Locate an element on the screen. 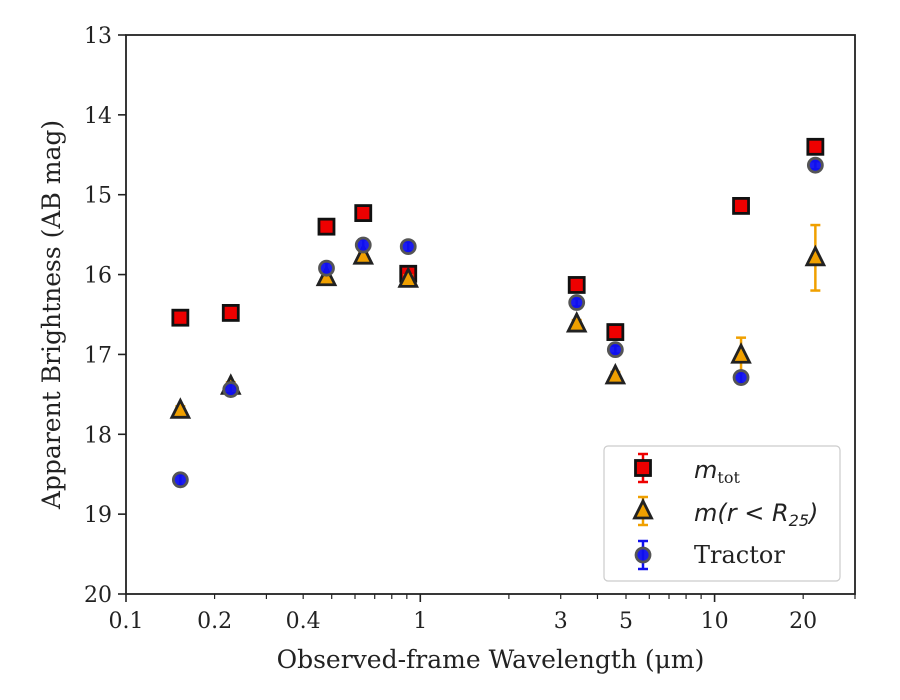  legend-symbol-mr25 is located at coordinates (643, 511).